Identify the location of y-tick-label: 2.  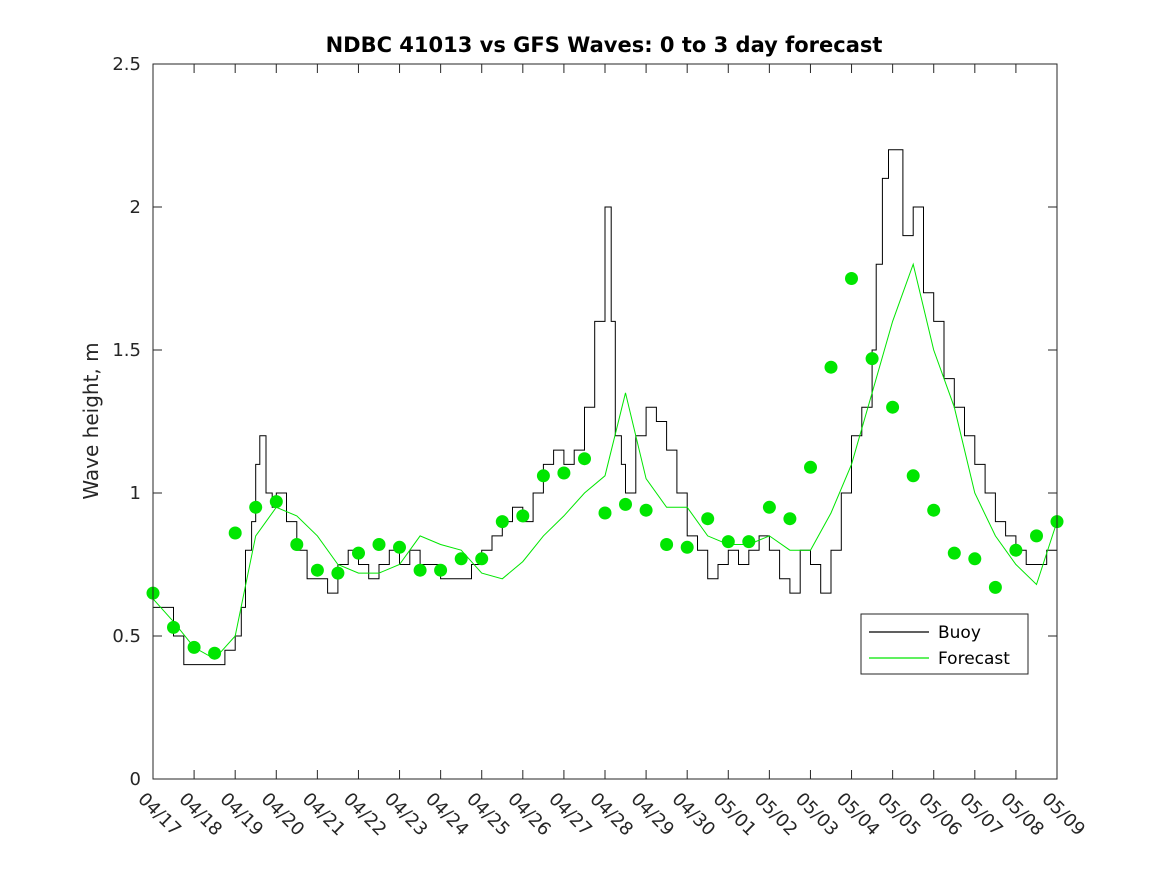
(135, 207).